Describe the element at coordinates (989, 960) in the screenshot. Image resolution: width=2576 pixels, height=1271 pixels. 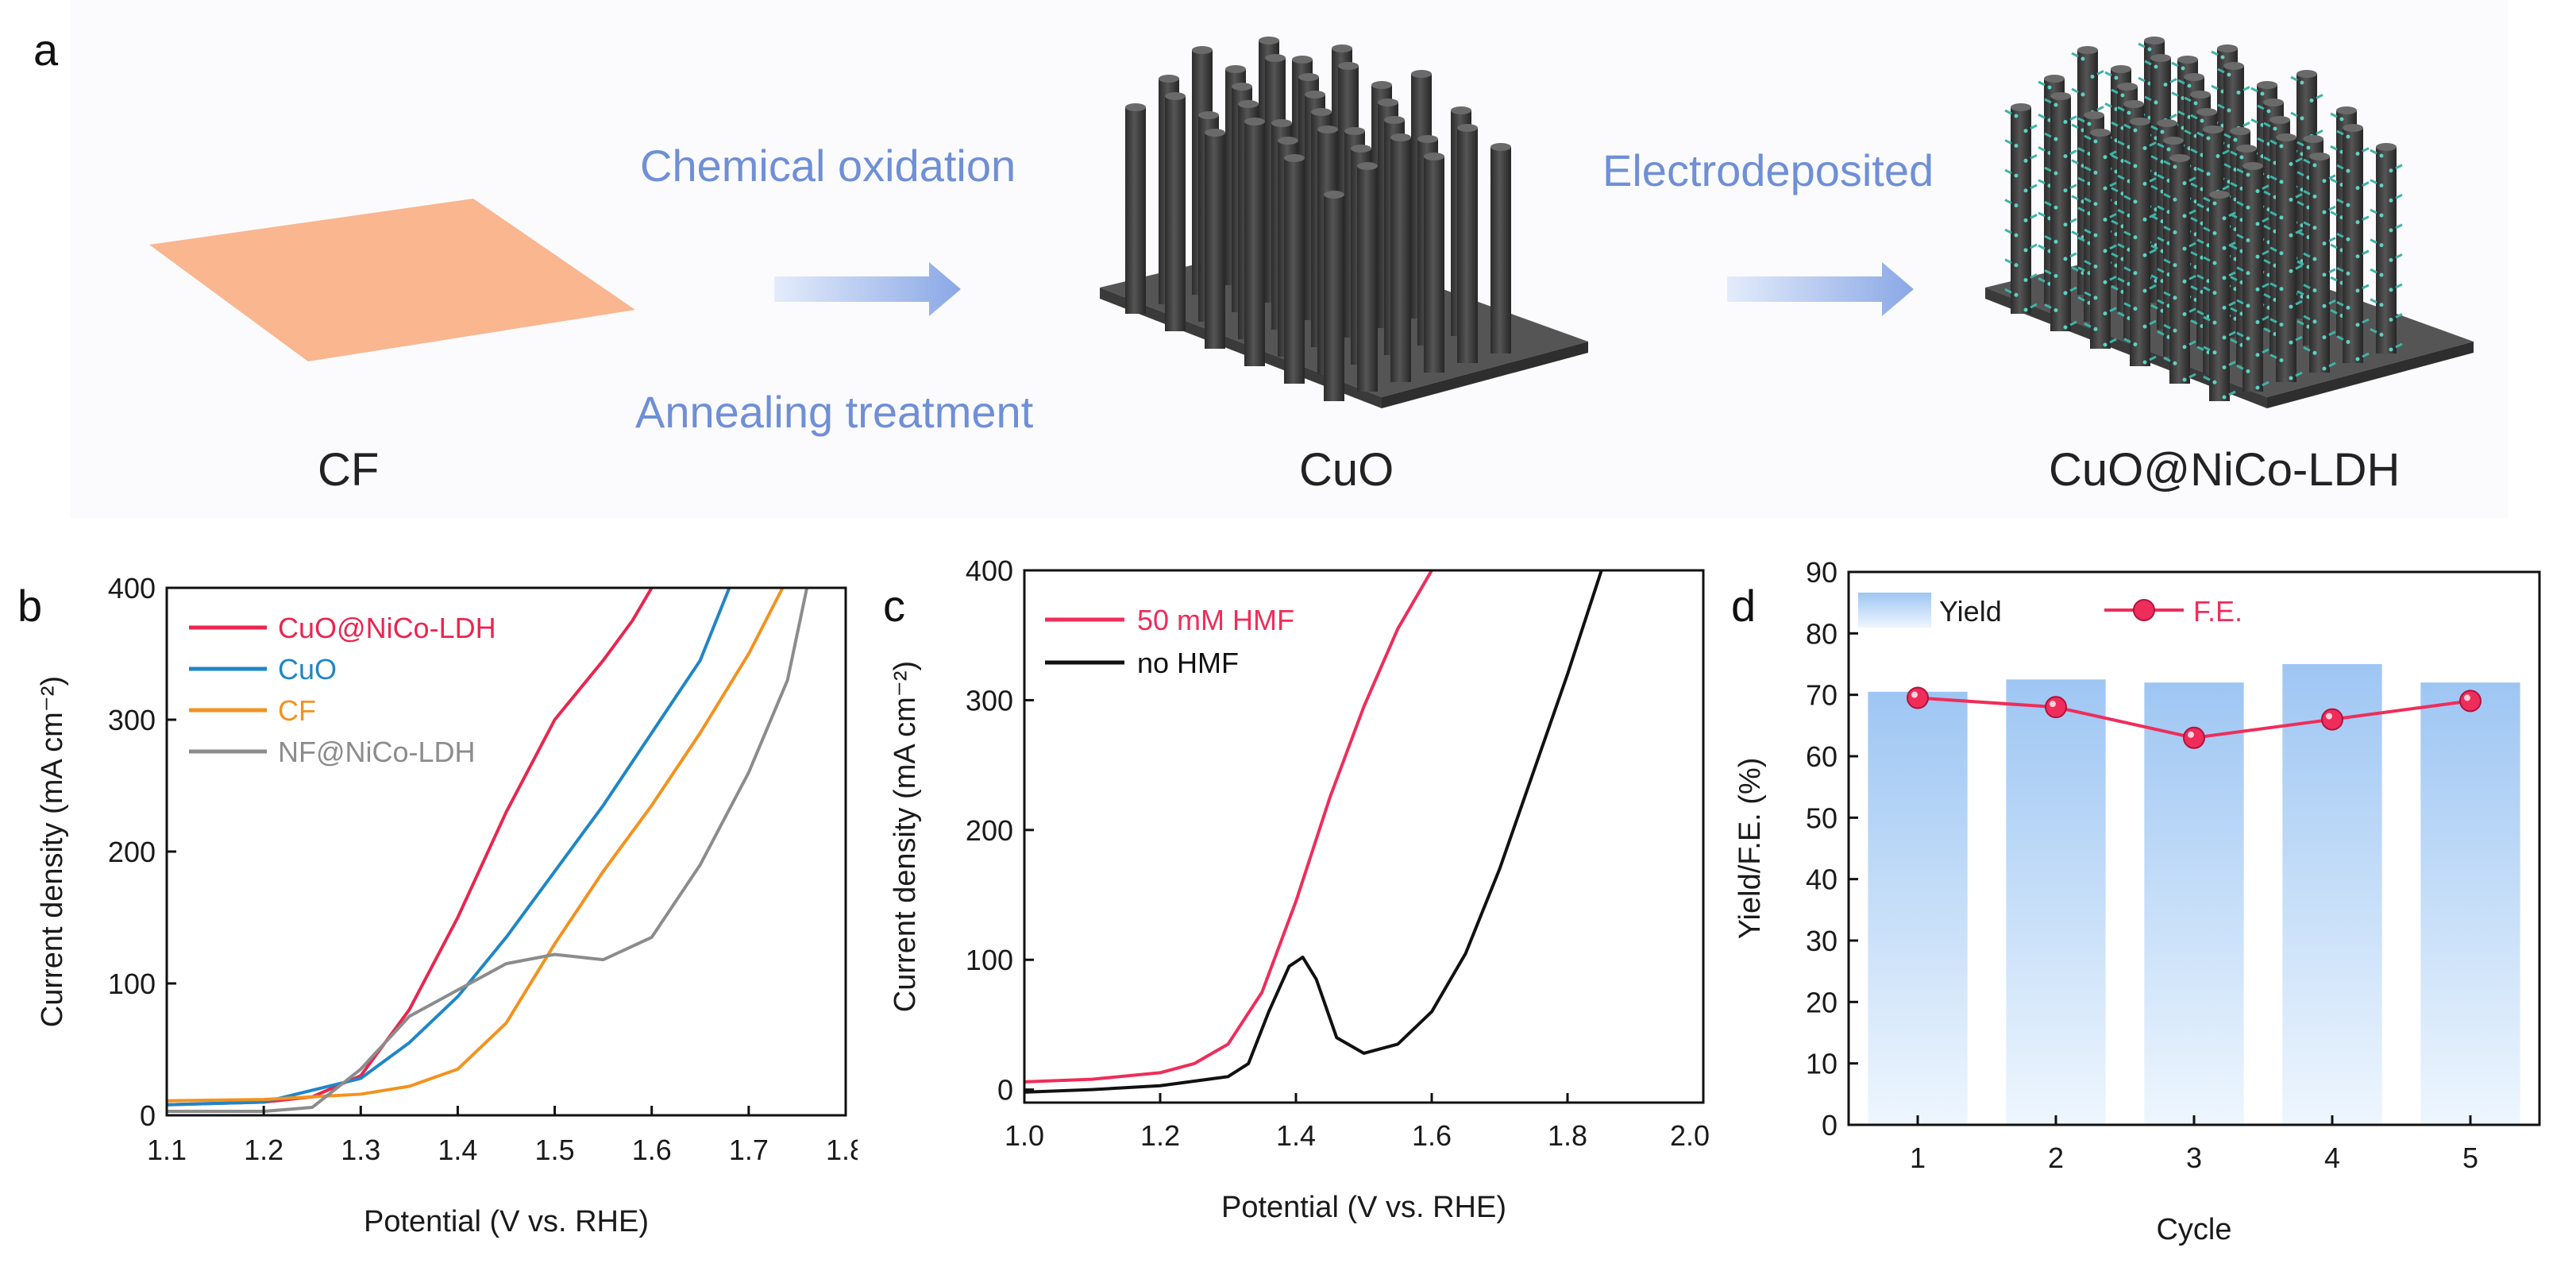
I see `y-tick-label: 100` at that location.